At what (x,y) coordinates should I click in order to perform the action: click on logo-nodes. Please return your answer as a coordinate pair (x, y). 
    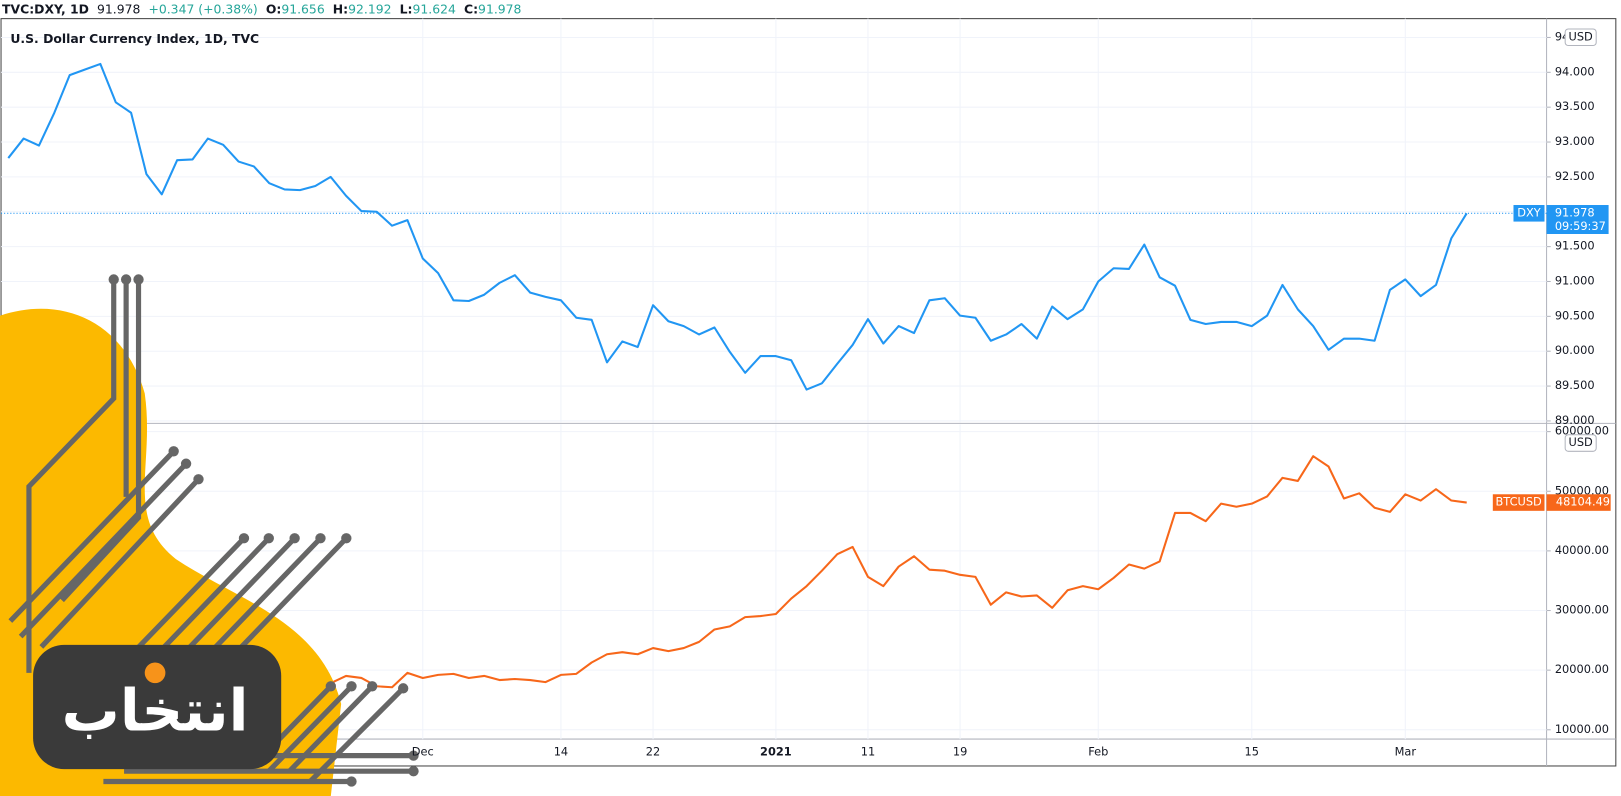
    Looking at the image, I should click on (263, 530).